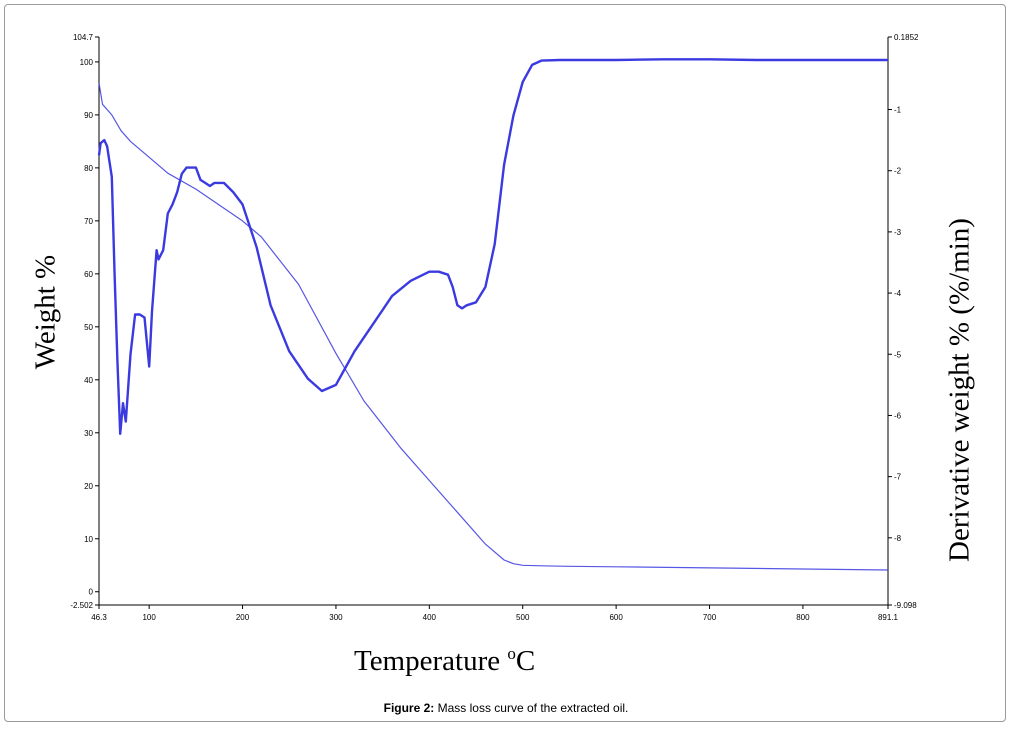  I want to click on x-axis-title: Temperature oC, so click(444, 661).